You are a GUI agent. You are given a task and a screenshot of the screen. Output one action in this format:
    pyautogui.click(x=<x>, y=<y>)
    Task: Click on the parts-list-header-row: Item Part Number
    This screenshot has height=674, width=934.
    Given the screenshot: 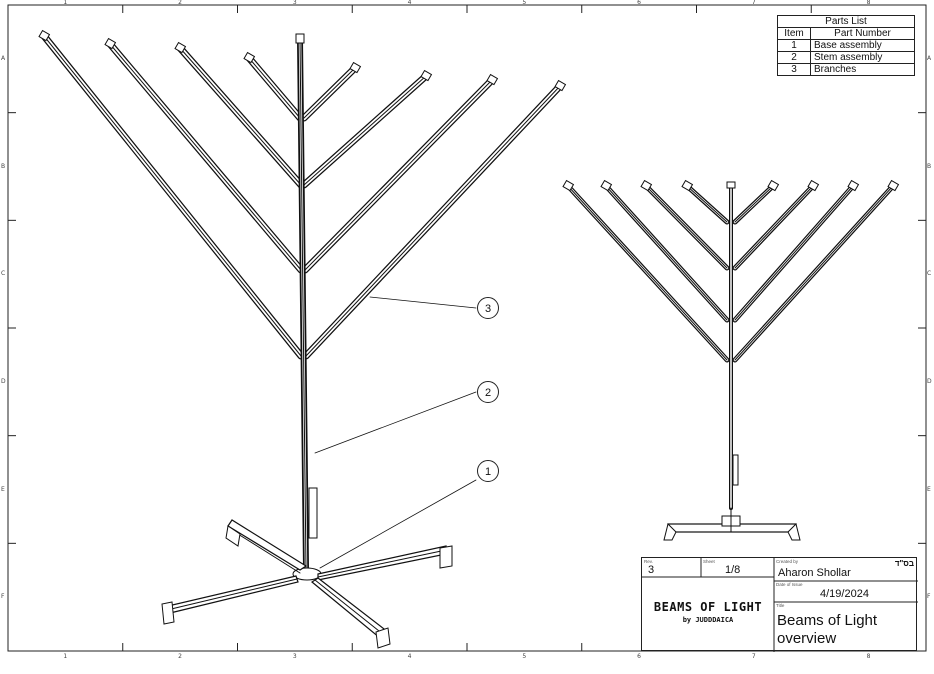 What is the action you would take?
    pyautogui.click(x=846, y=33)
    